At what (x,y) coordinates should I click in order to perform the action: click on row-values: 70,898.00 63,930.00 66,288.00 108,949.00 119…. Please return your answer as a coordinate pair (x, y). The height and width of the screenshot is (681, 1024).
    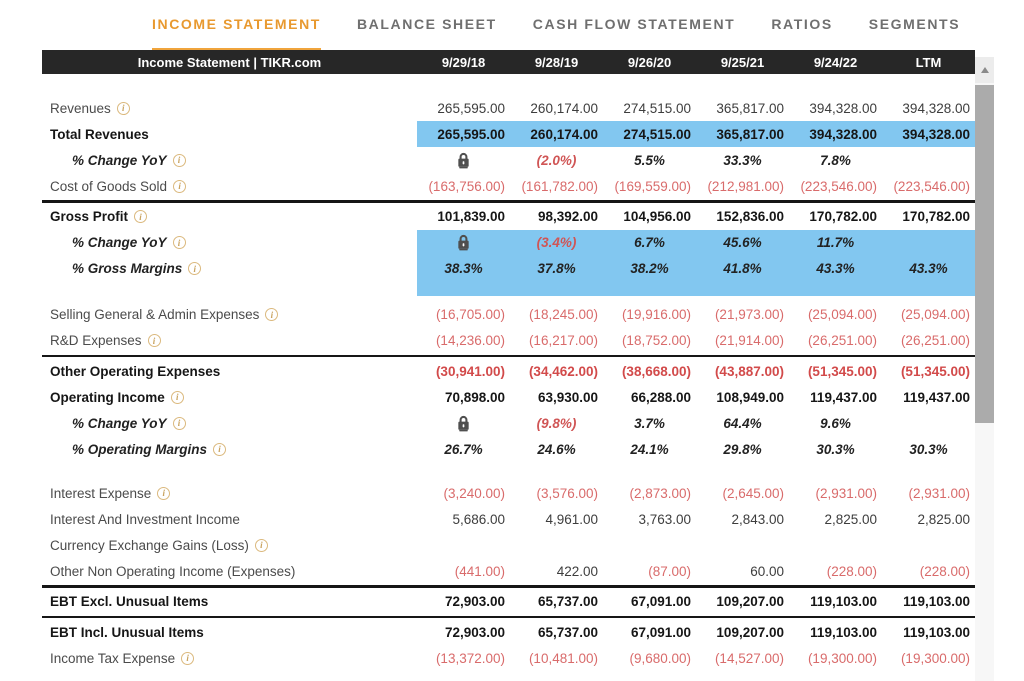
    Looking at the image, I should click on (696, 397).